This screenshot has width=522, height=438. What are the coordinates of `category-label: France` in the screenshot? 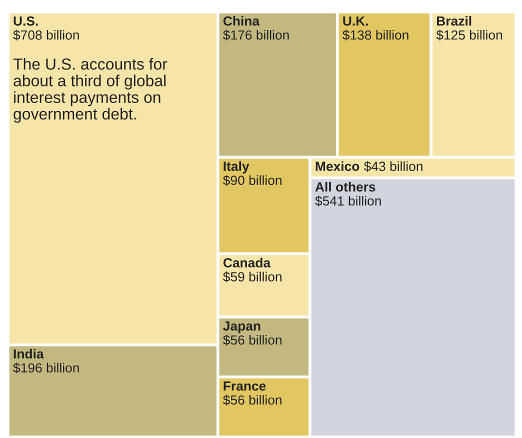 It's located at (245, 386).